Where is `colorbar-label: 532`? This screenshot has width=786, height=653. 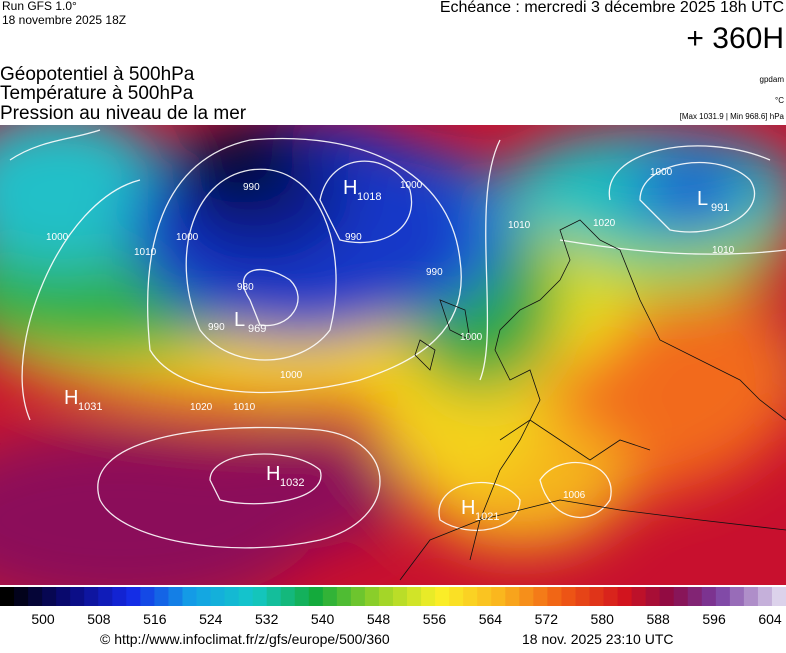
colorbar-label: 532 is located at coordinates (267, 619).